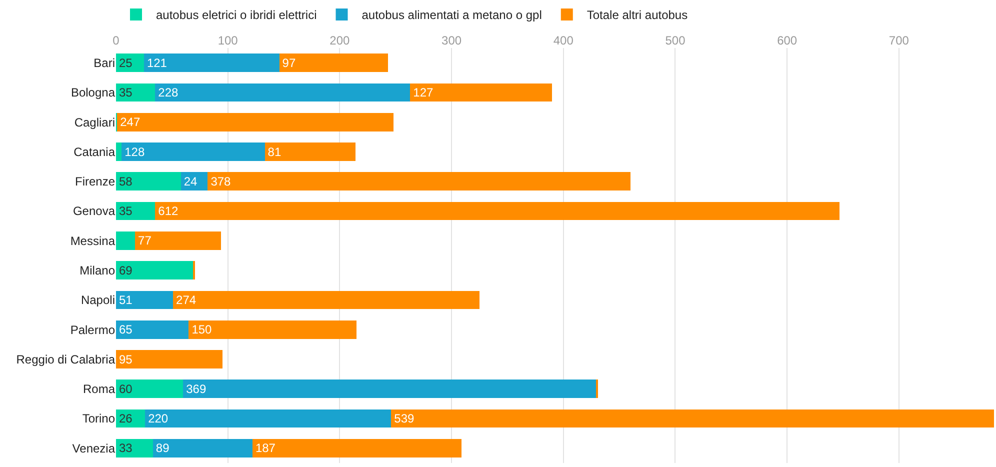 This screenshot has width=996, height=467. What do you see at coordinates (340, 41) in the screenshot?
I see `x-tick-label: 200` at bounding box center [340, 41].